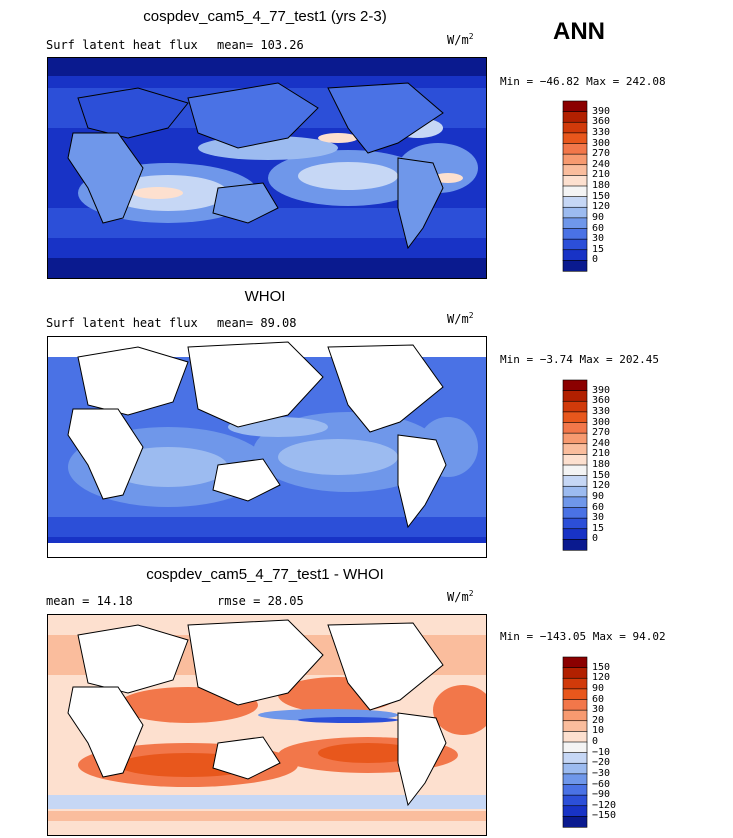 The image size is (733, 838). I want to click on colorbar-tick-label: −120, so click(604, 805).